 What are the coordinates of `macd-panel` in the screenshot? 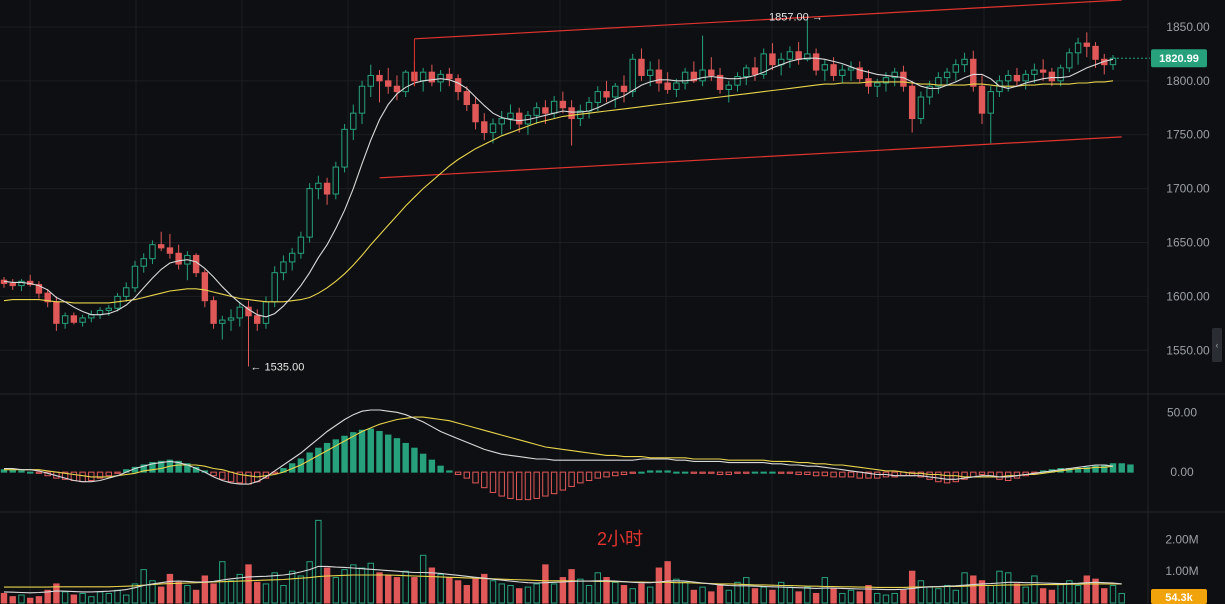 It's located at (567, 455).